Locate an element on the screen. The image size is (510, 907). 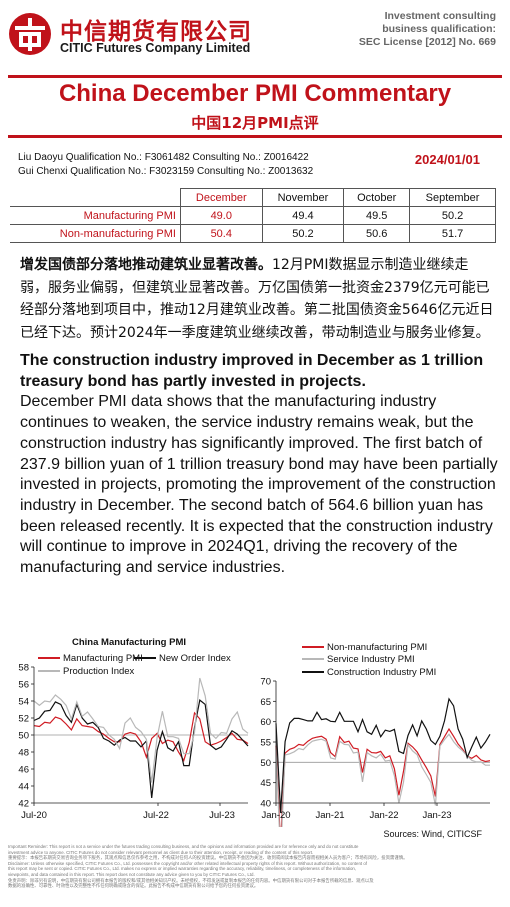
y-tick-label: 54 is located at coordinates (23, 702).